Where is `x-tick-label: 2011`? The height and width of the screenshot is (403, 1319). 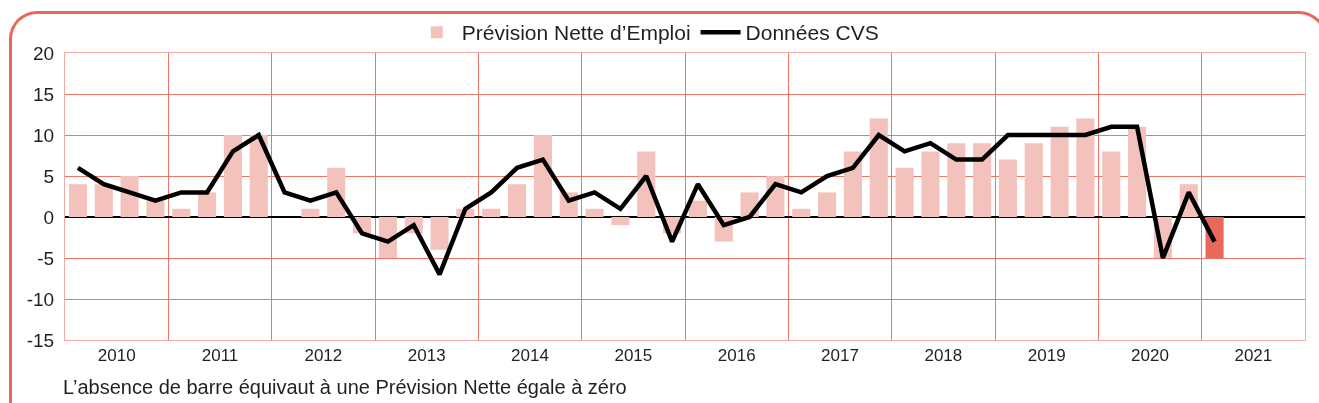
x-tick-label: 2011 is located at coordinates (220, 356).